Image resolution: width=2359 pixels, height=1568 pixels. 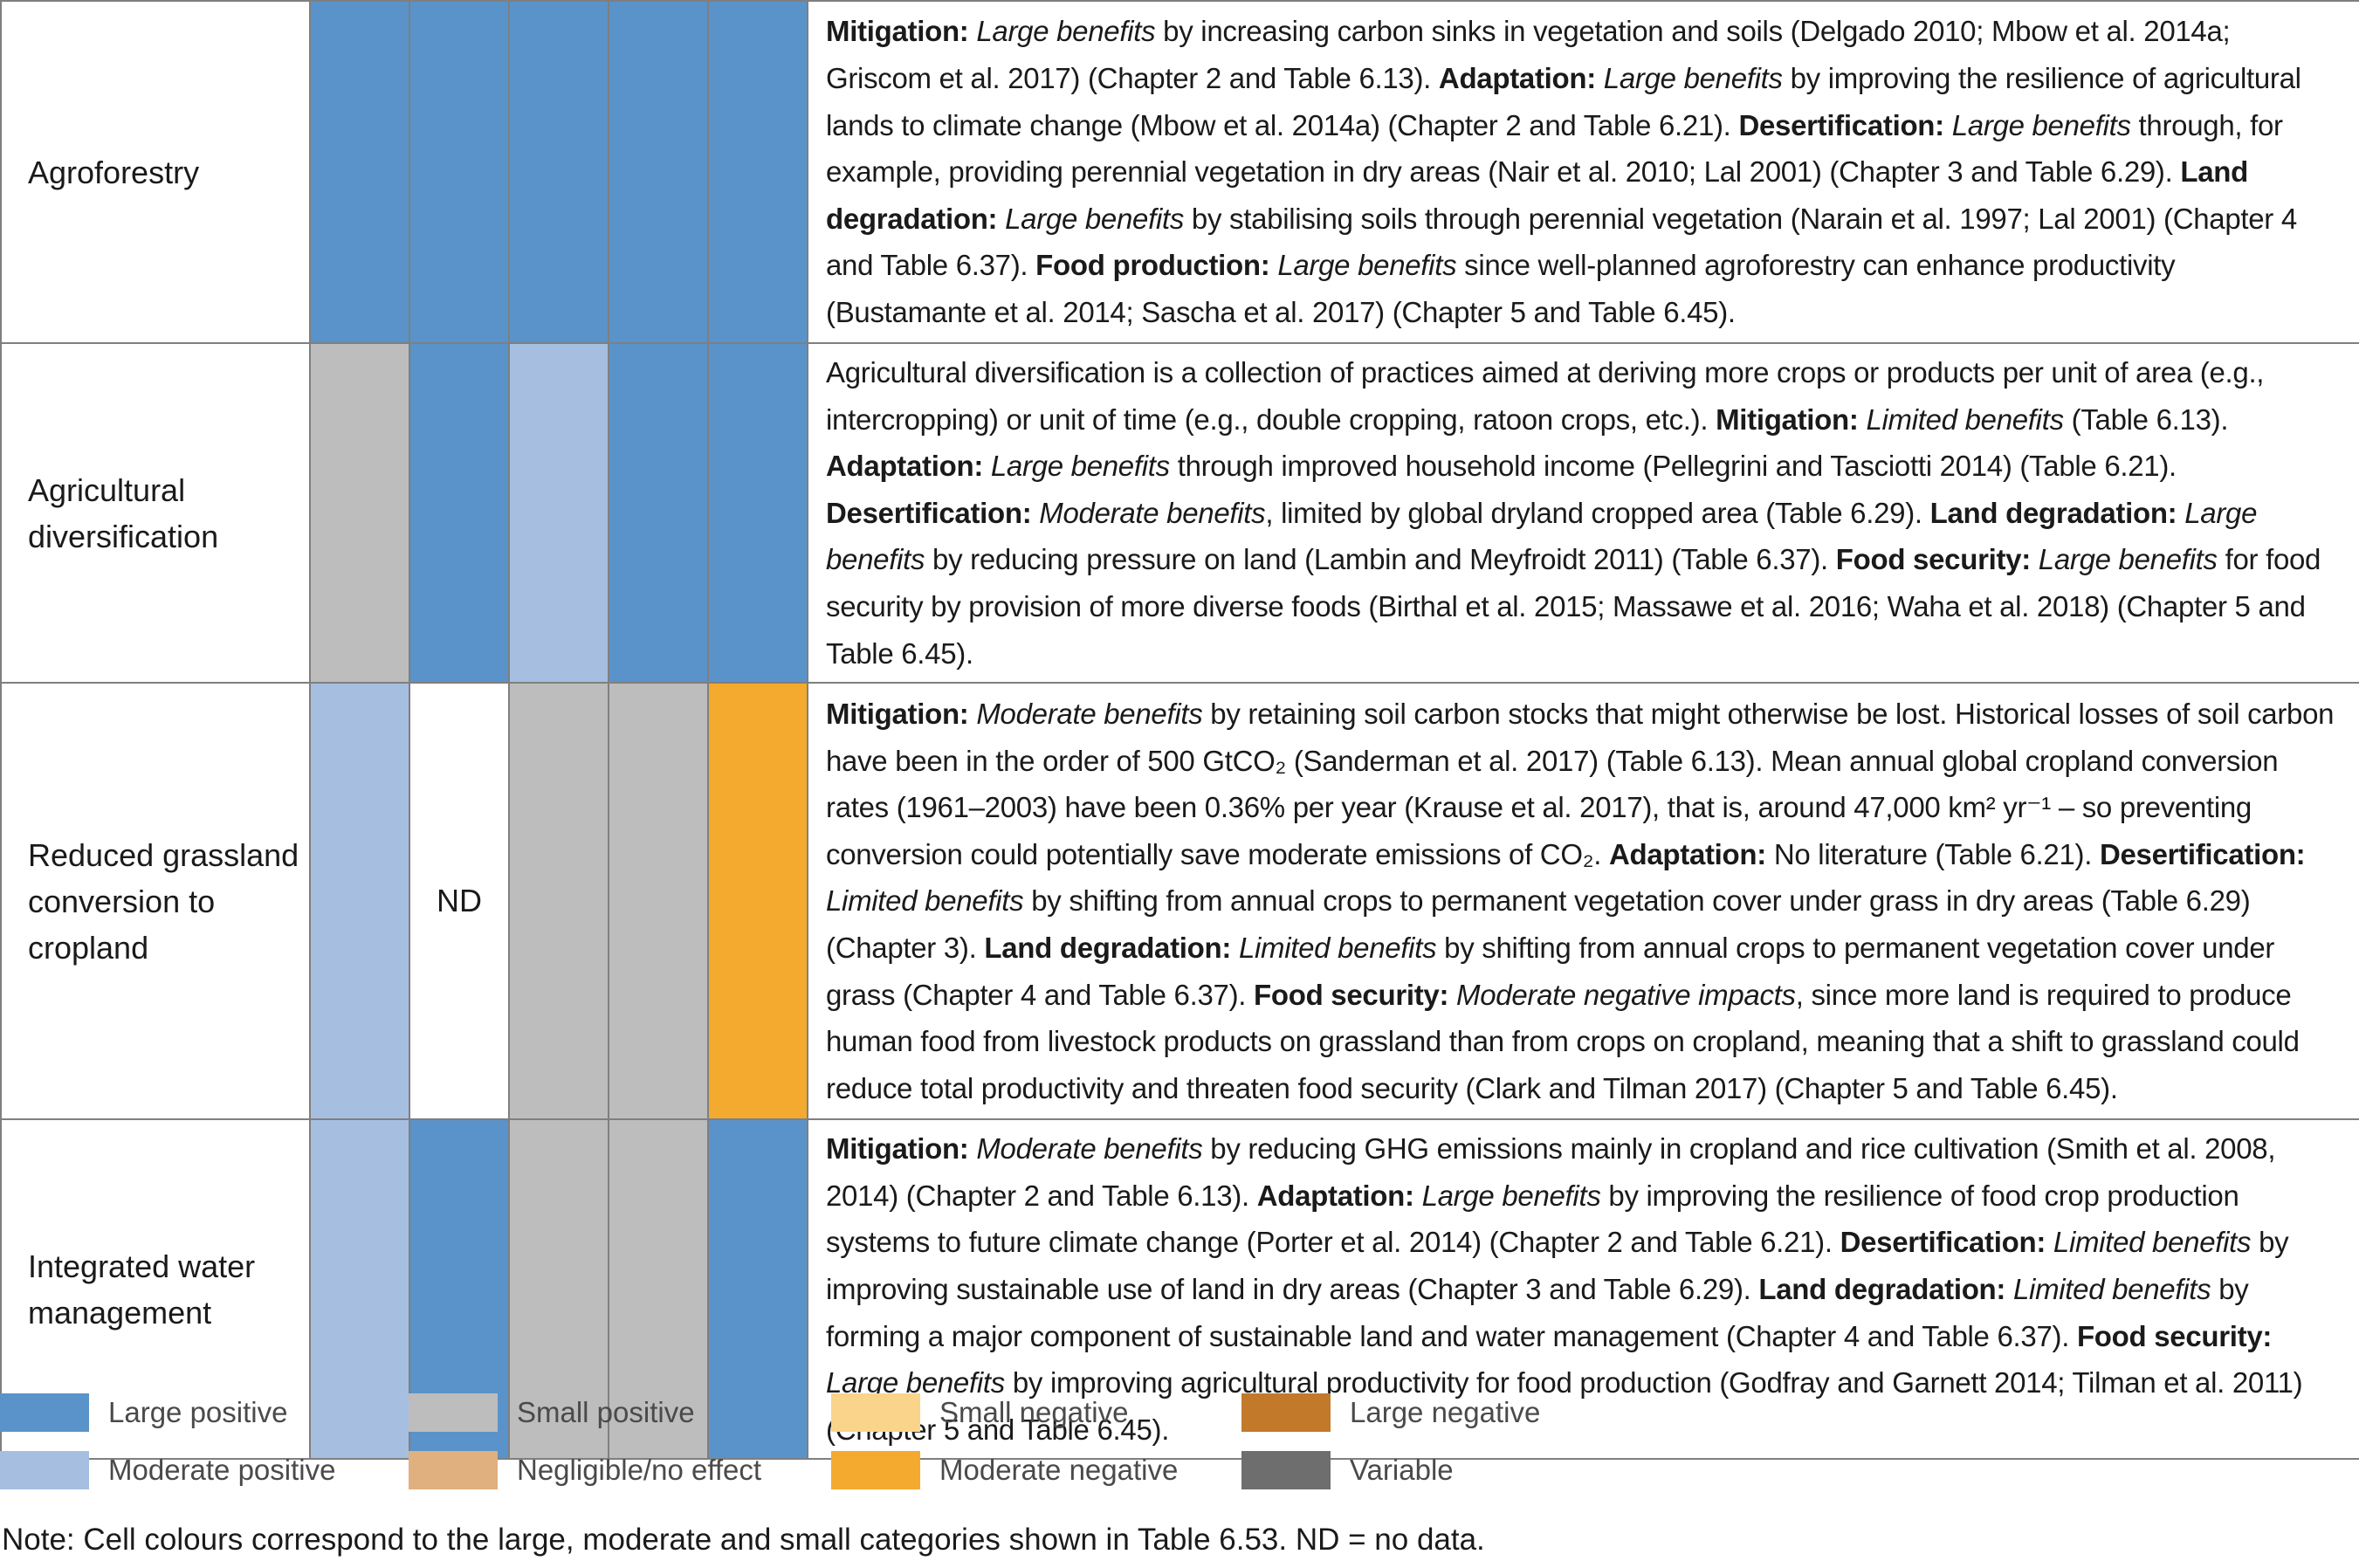 I want to click on option-name: Agroforestry, so click(x=155, y=172).